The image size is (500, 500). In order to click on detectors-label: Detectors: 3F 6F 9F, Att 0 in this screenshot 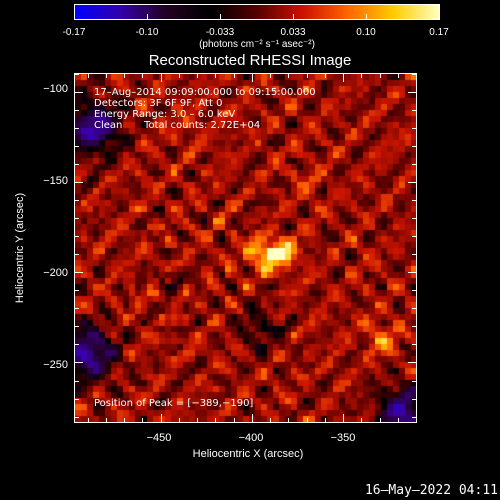, I will do `click(158, 103)`.